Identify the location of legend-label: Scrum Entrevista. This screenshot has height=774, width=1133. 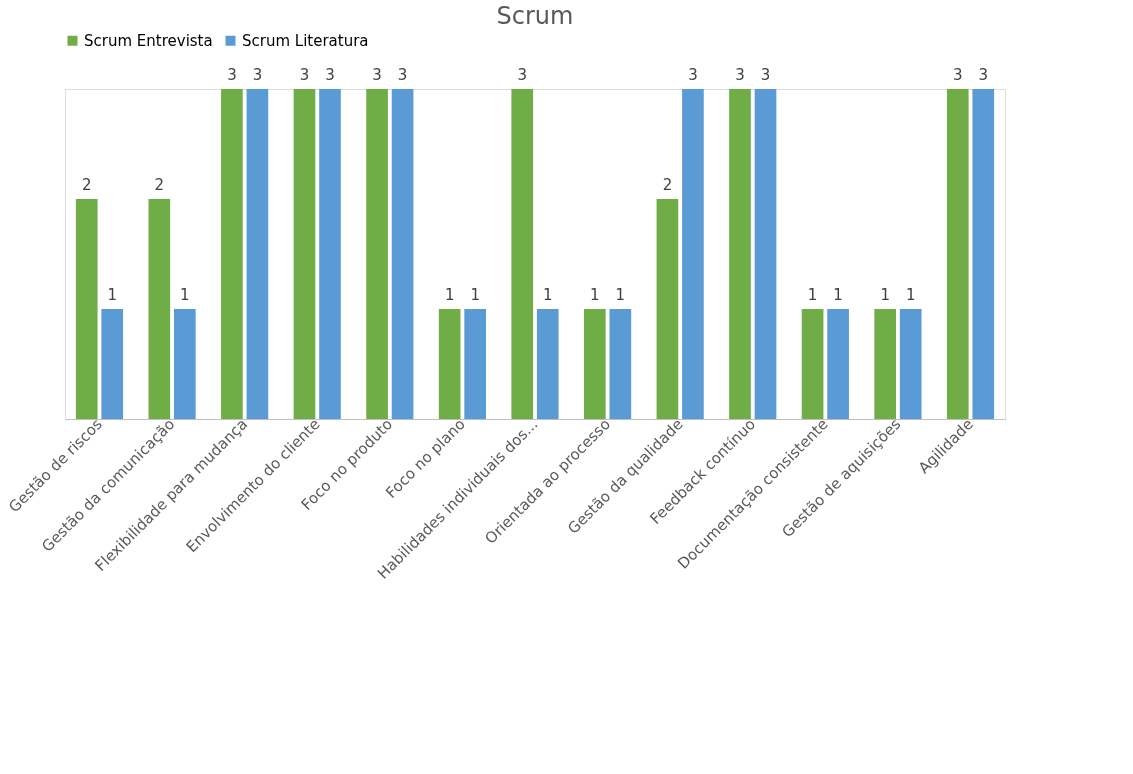
(148, 40).